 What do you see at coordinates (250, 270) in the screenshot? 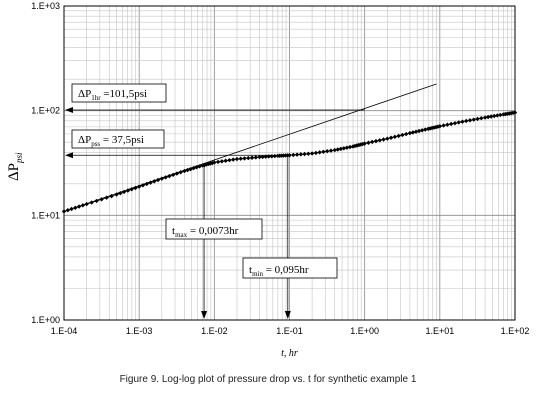
I see `annotation-tmin-base: t` at bounding box center [250, 270].